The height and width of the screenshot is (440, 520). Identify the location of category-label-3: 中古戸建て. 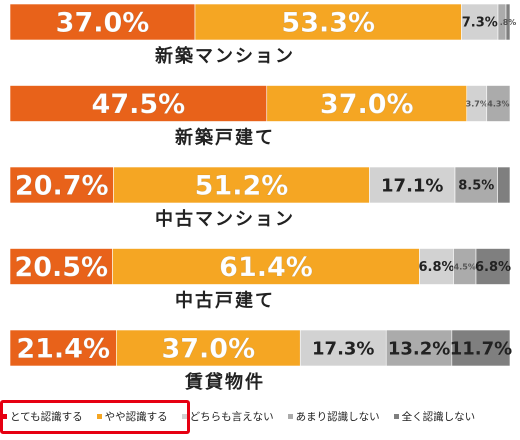
(225, 301).